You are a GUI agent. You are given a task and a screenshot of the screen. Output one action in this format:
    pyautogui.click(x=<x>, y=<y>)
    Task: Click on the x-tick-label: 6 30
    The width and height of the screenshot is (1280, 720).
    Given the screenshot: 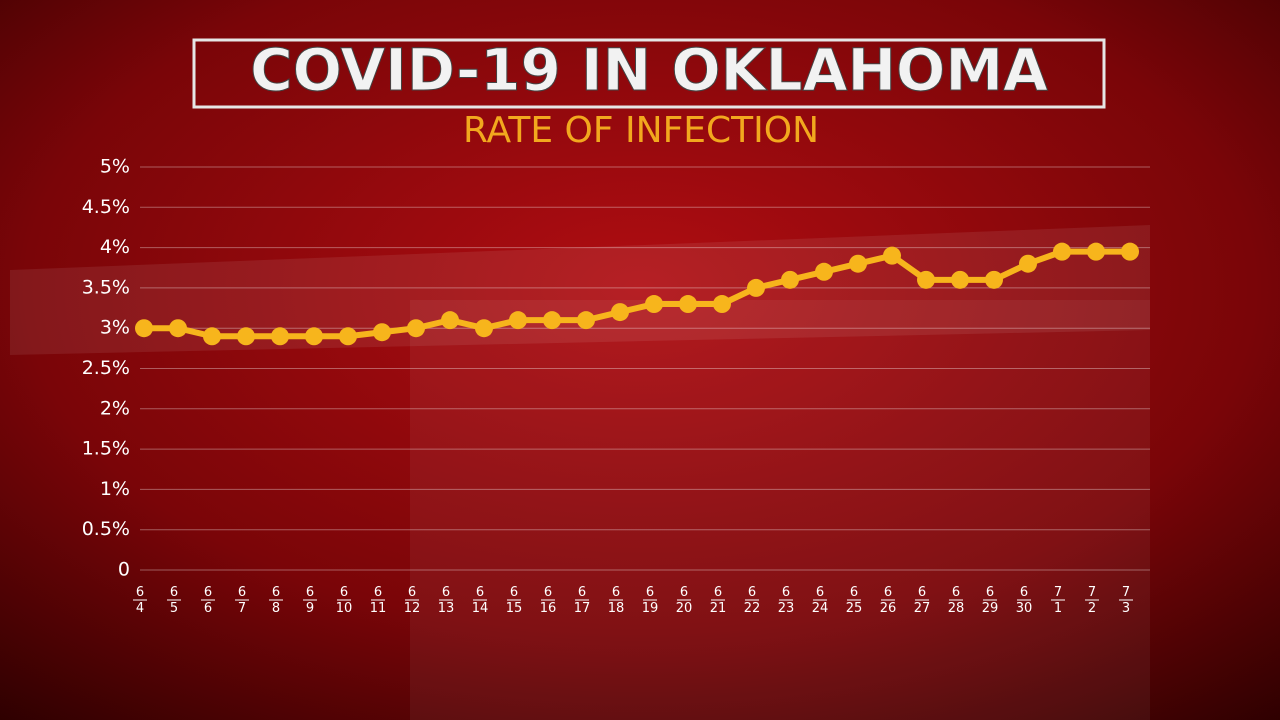 What is the action you would take?
    pyautogui.click(x=1024, y=600)
    